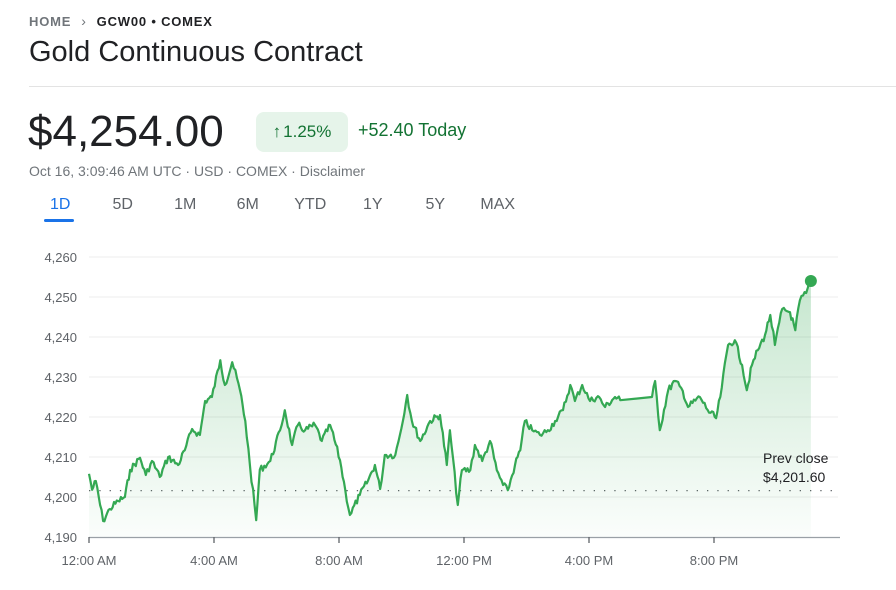 The height and width of the screenshot is (590, 896). What do you see at coordinates (89, 560) in the screenshot?
I see `x-tick-label: 12:00 AM` at bounding box center [89, 560].